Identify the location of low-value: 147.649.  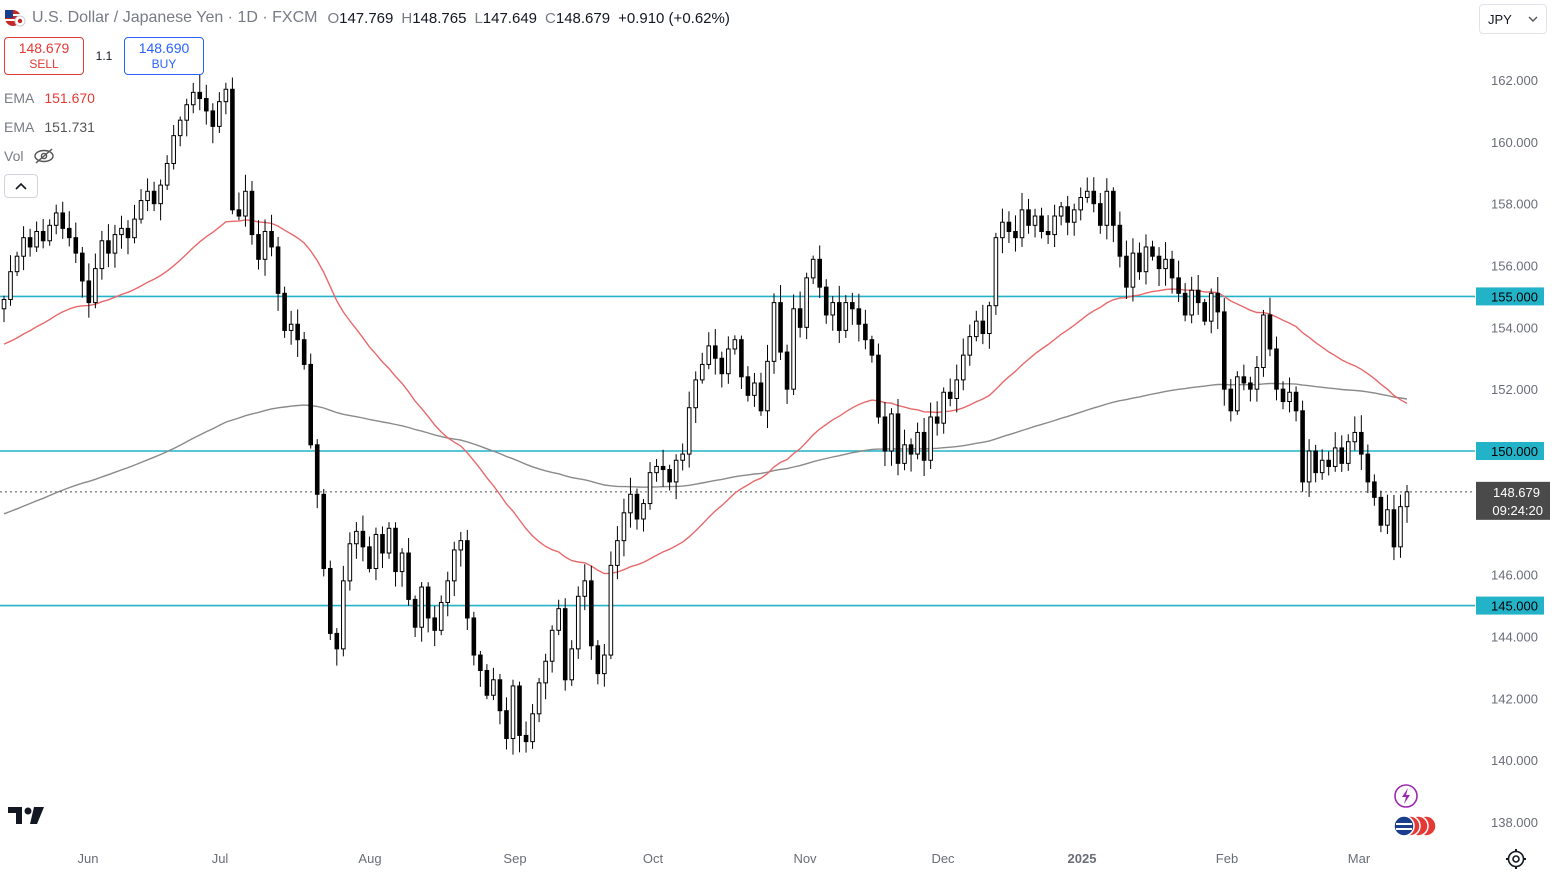
(510, 18).